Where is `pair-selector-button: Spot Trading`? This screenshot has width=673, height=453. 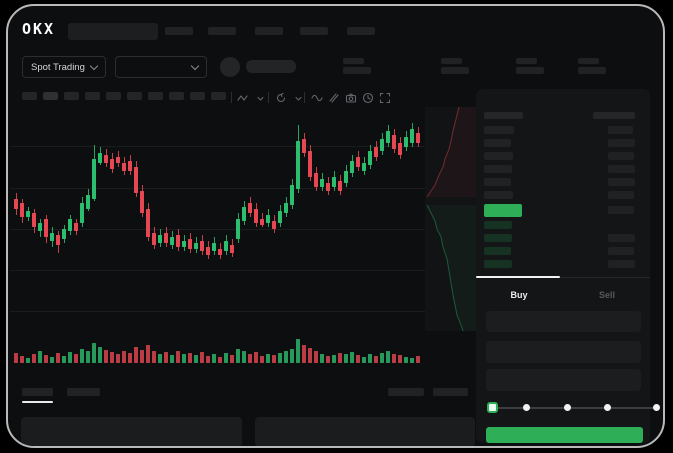 pair-selector-button: Spot Trading is located at coordinates (64, 67).